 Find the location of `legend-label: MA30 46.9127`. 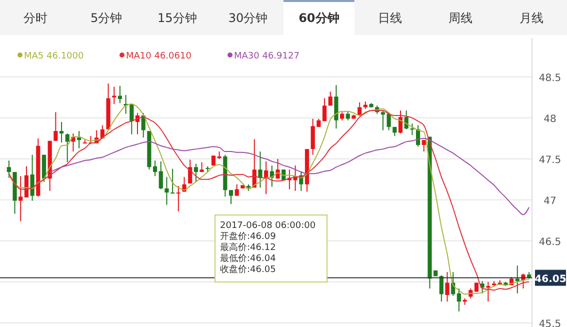

legend-label: MA30 46.9127 is located at coordinates (267, 57).